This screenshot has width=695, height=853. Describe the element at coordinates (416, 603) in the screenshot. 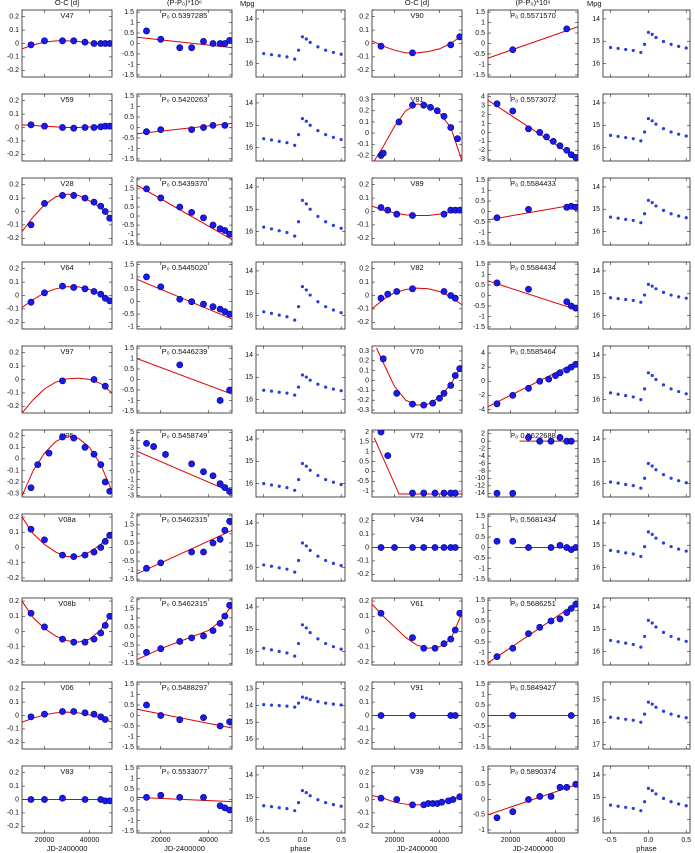

I see `panel-title: V61` at that location.